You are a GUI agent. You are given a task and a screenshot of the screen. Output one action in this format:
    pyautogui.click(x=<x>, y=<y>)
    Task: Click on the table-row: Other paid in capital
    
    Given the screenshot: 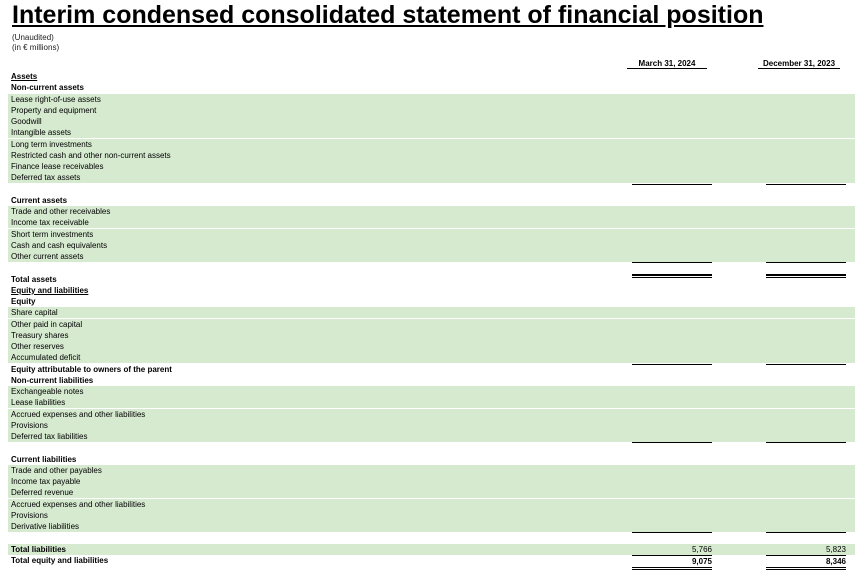 What is the action you would take?
    pyautogui.click(x=431, y=324)
    